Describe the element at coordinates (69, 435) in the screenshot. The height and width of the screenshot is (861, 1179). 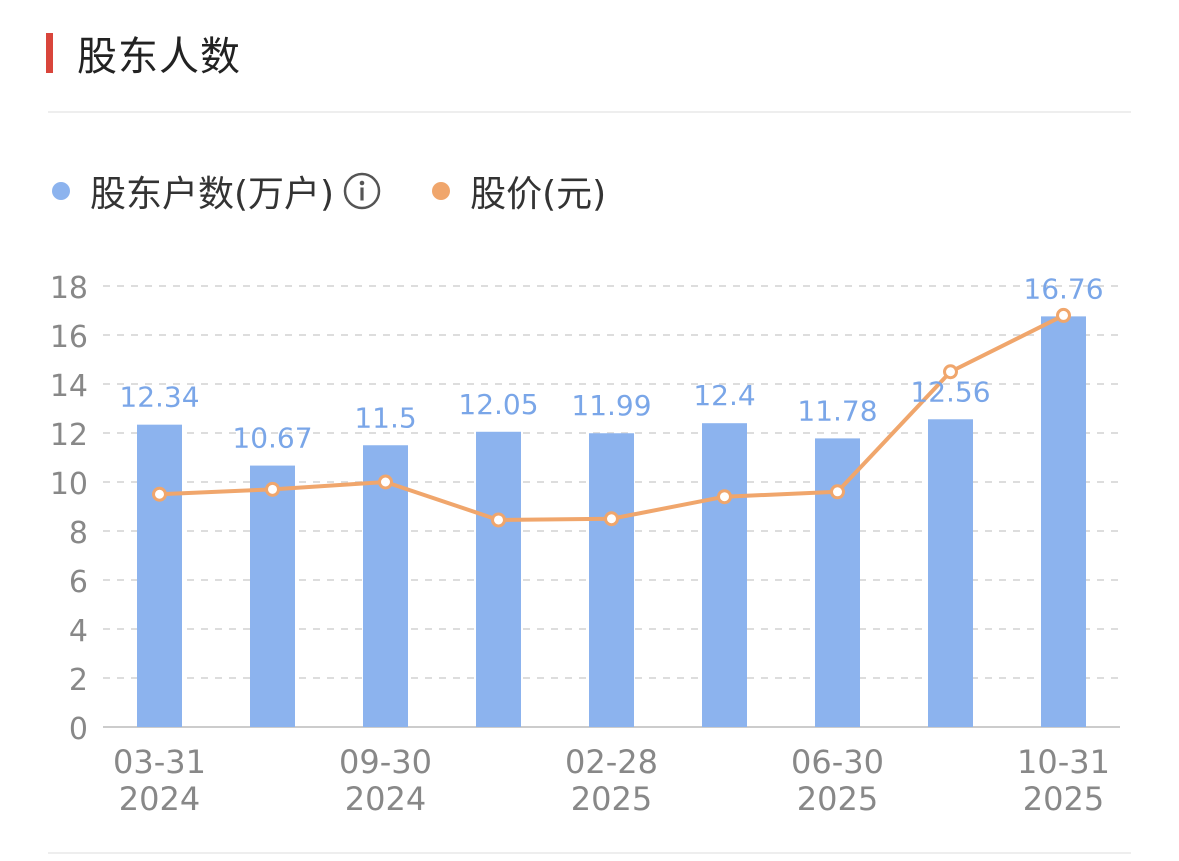
I see `y-tick-label: 12` at that location.